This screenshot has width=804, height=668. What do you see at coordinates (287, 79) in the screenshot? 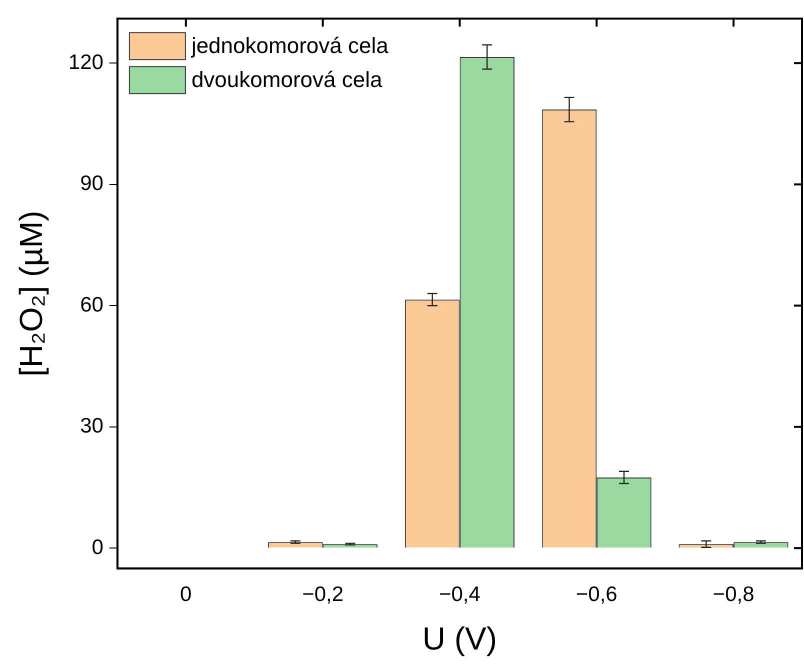
I see `legend-label: dvoukomorová cela` at bounding box center [287, 79].